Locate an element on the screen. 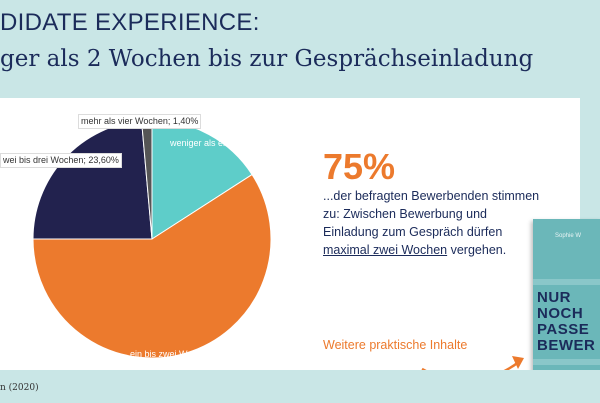 Image resolution: width=600 pixels, height=403 pixels. footer-band is located at coordinates (300, 386).